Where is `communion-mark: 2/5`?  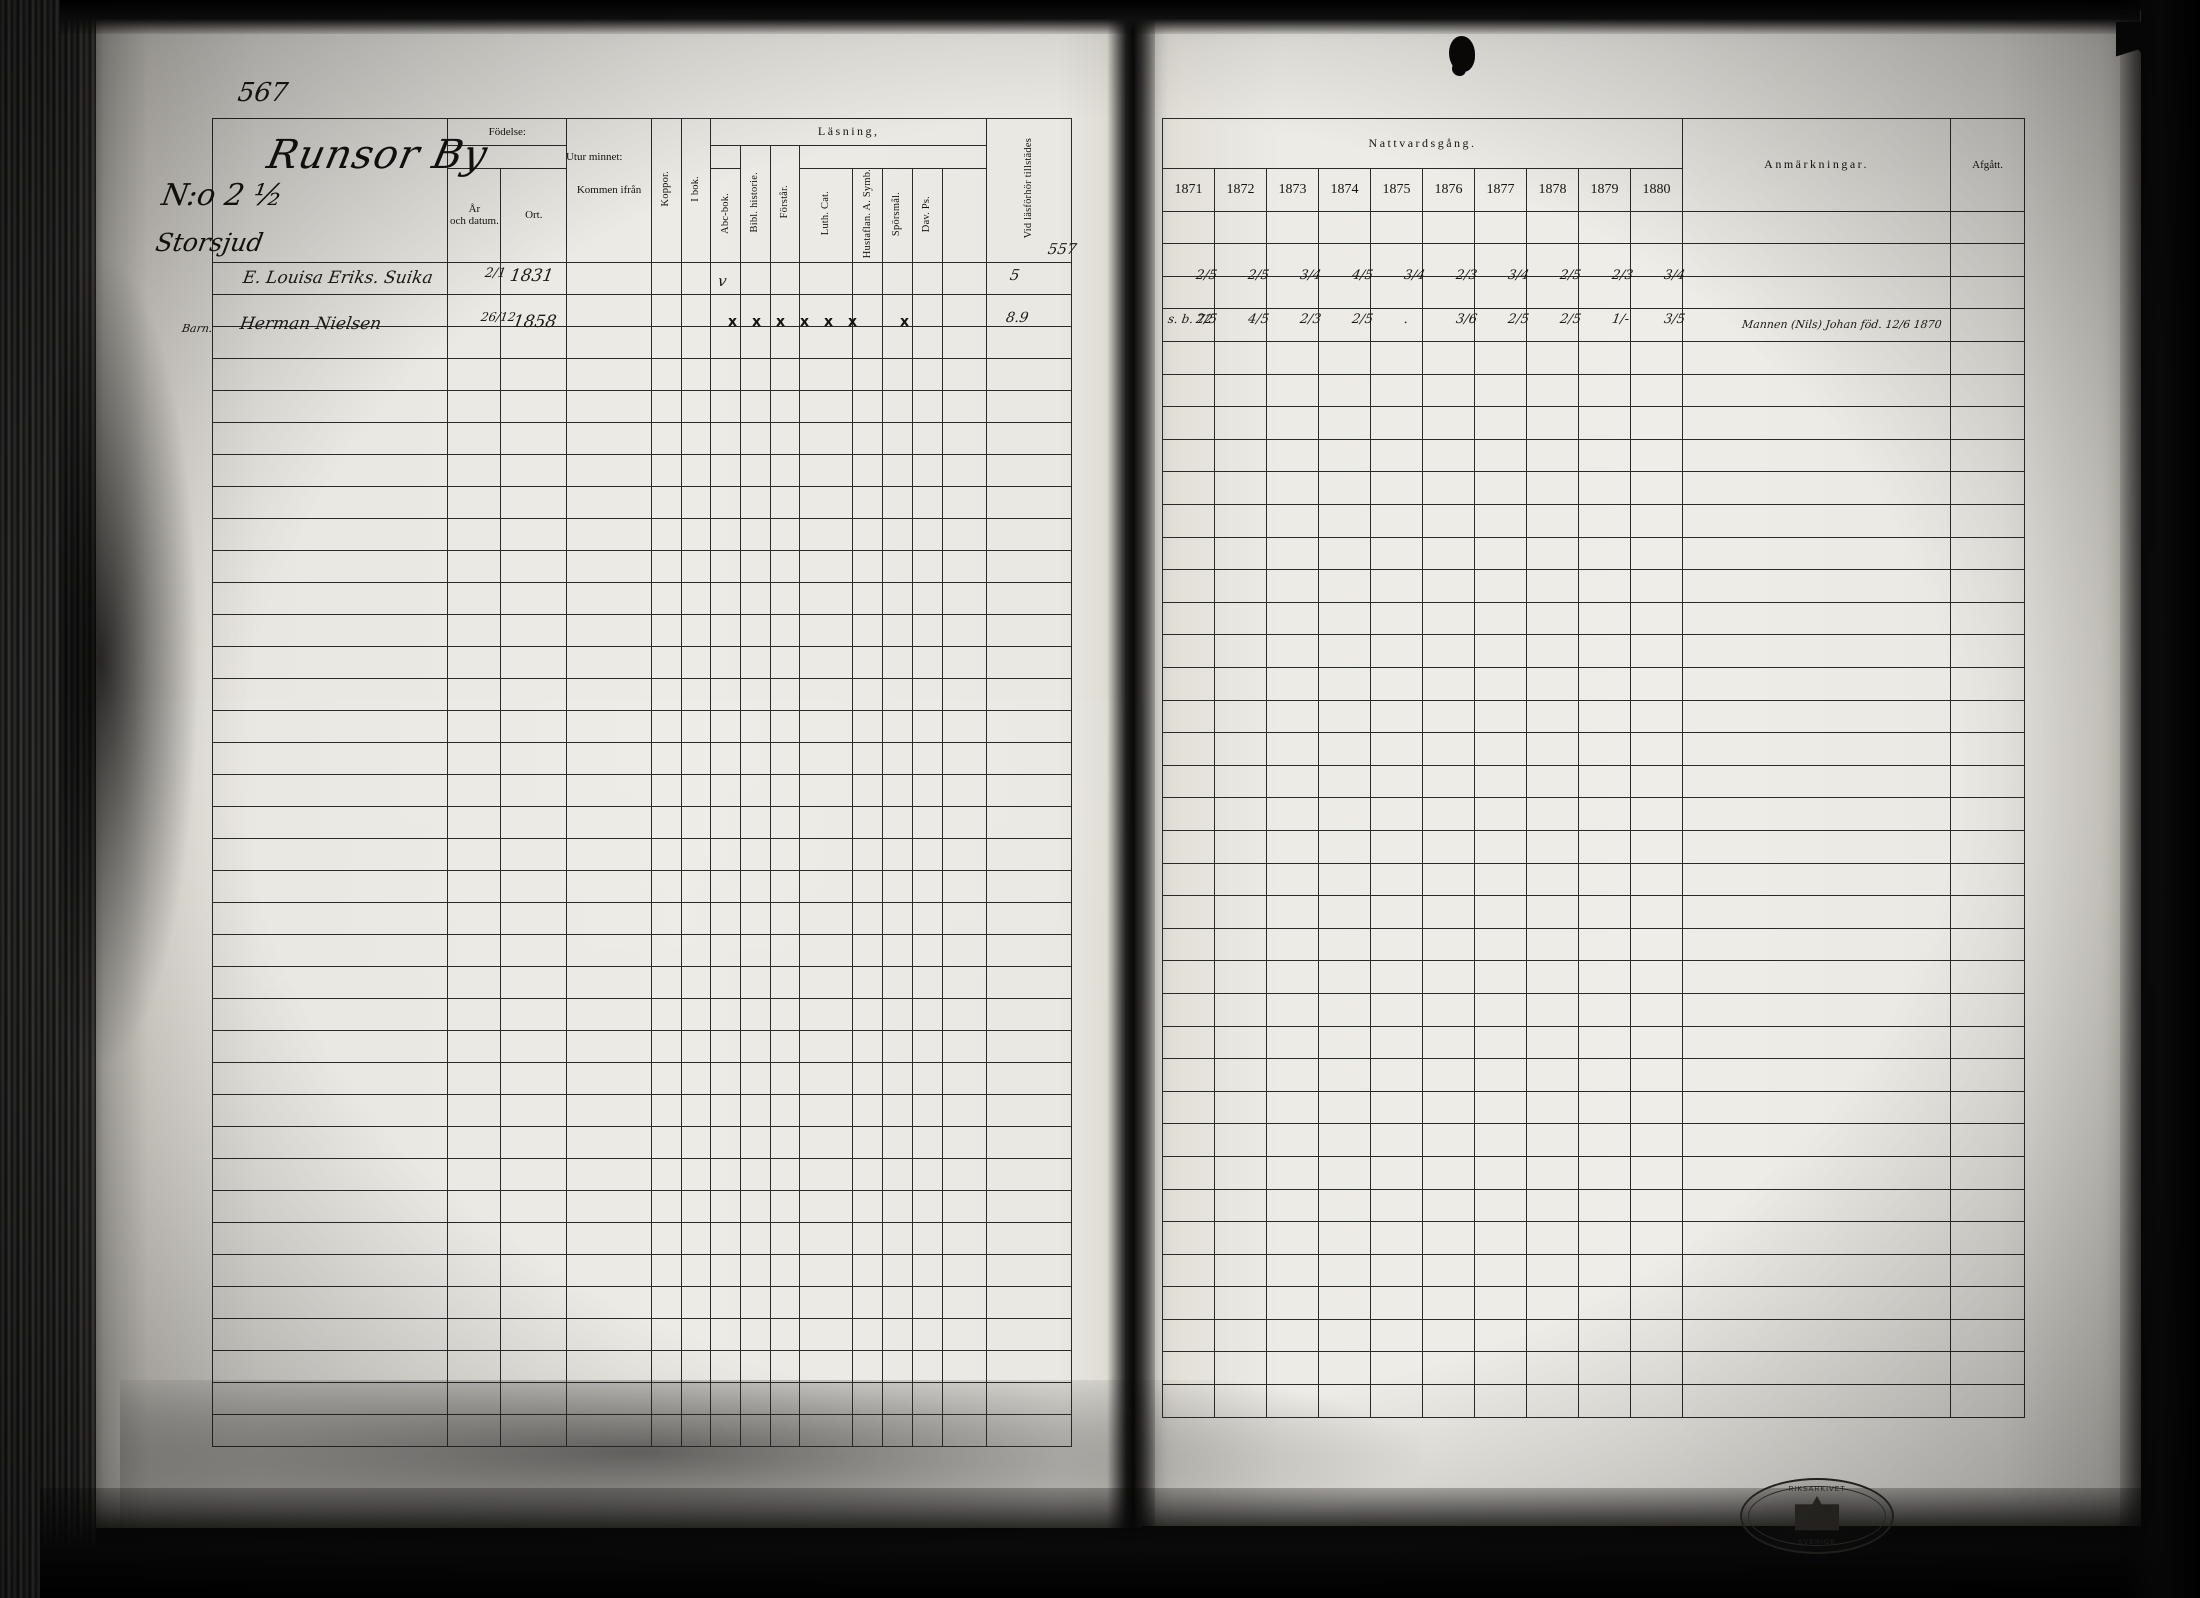 communion-mark: 2/5 is located at coordinates (1206, 275).